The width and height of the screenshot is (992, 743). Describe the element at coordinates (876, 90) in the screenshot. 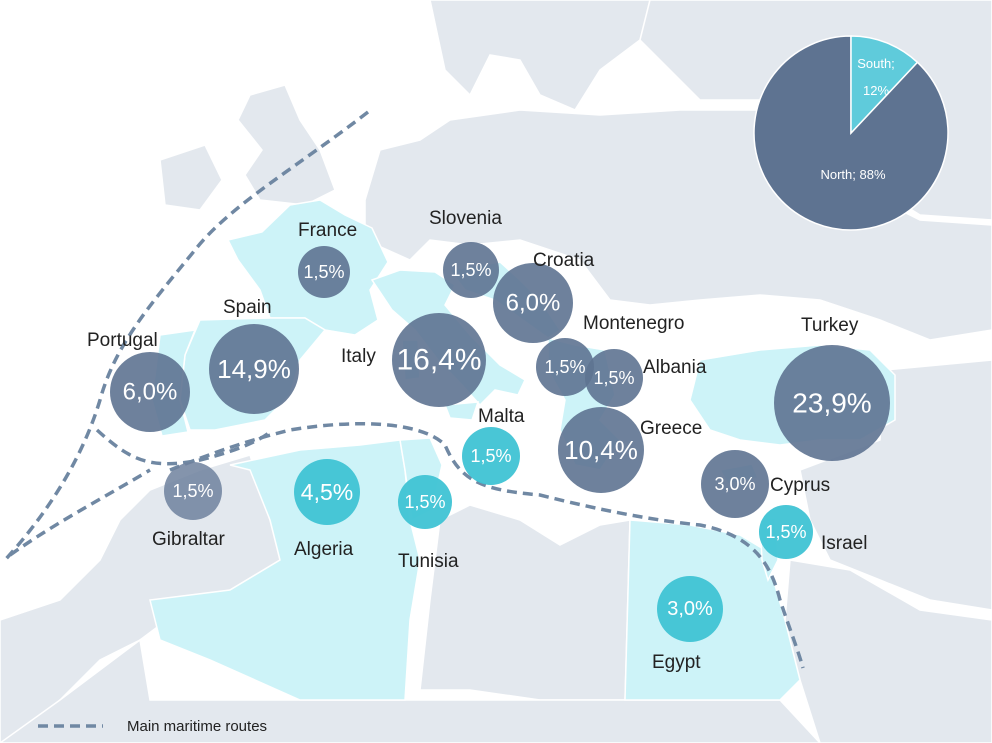

I see `pie-label-south-line2: 12%` at that location.